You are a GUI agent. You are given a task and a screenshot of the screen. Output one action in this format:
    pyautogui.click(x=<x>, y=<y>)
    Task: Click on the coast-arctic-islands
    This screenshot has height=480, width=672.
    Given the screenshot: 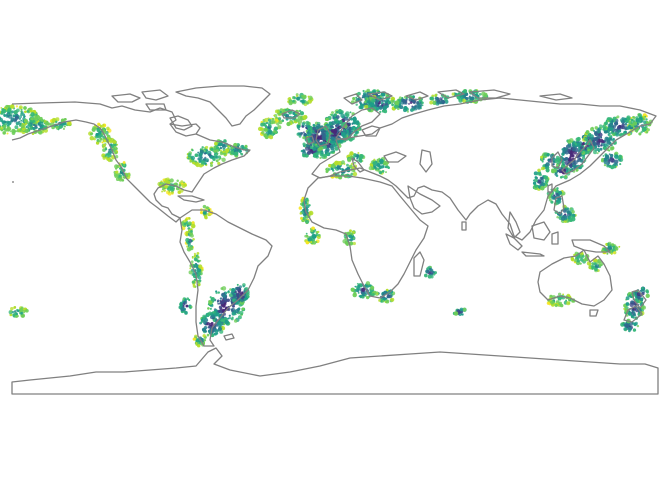 What is the action you would take?
    pyautogui.click(x=140, y=100)
    